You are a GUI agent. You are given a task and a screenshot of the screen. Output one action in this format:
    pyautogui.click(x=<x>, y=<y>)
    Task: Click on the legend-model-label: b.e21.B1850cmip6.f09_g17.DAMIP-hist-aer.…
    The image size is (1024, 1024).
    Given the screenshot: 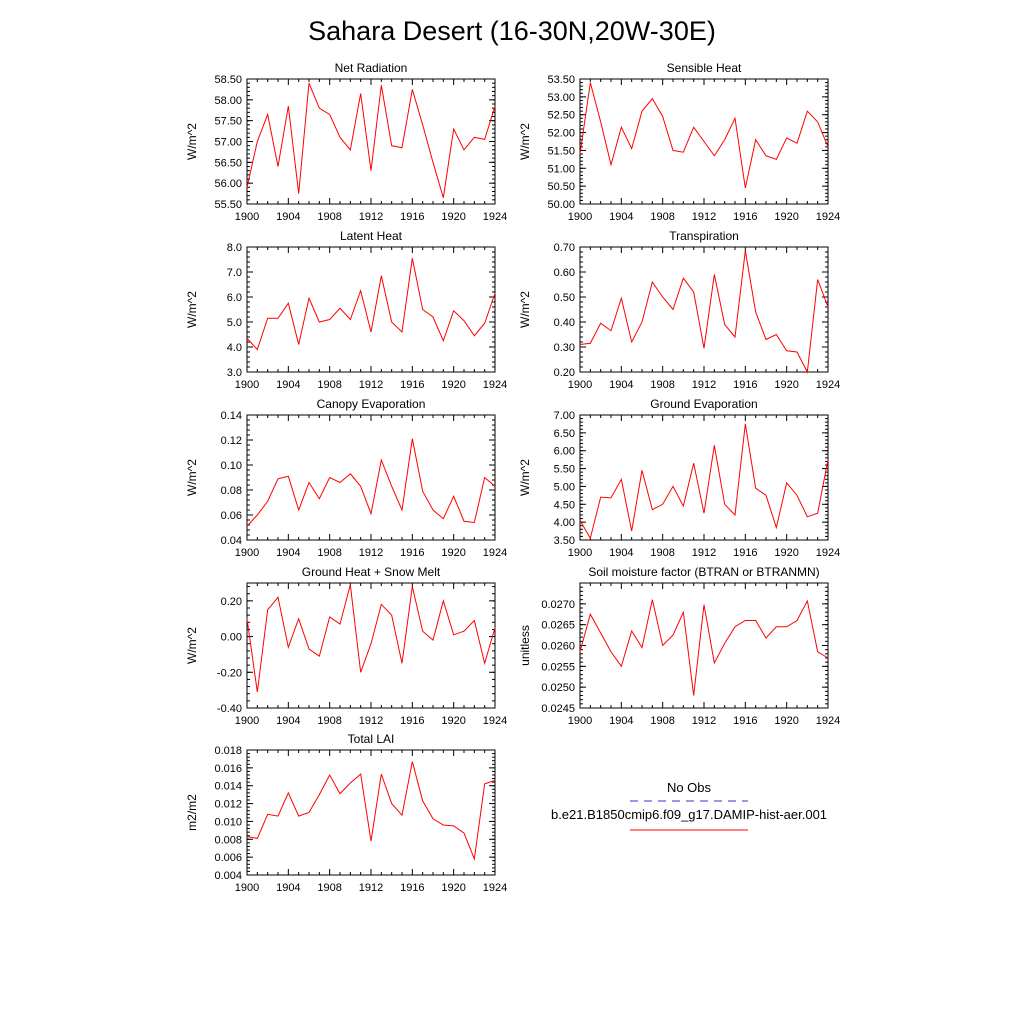 What is the action you would take?
    pyautogui.click(x=689, y=814)
    